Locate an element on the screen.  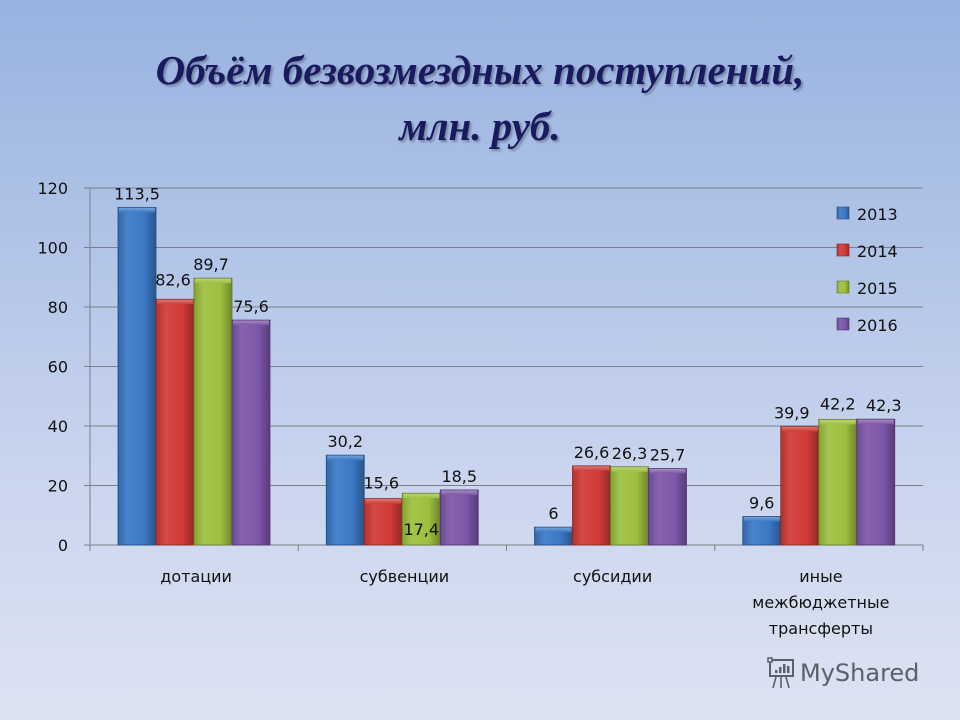
category-label: субвенции is located at coordinates (405, 576).